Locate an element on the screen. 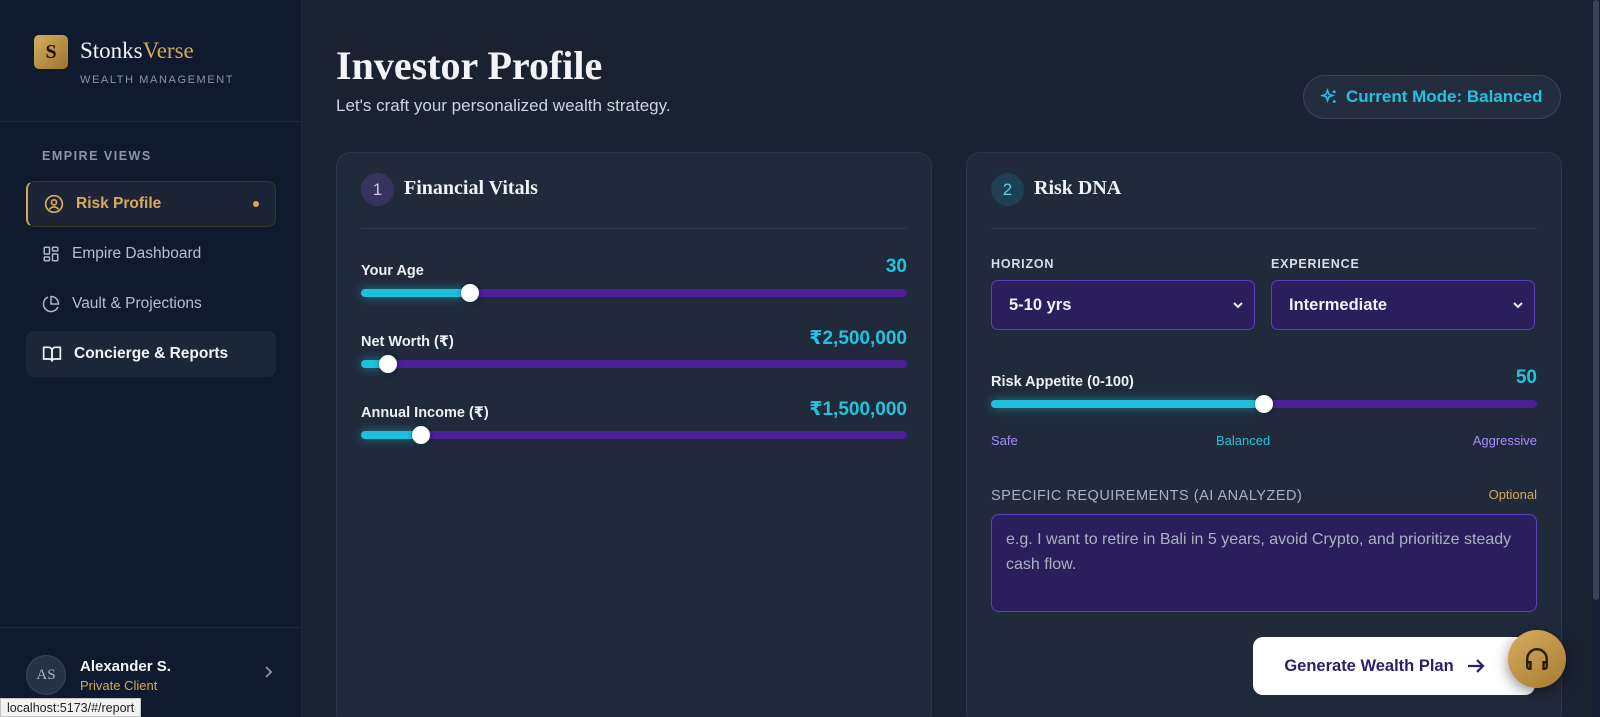 The image size is (1600, 717). horizon-selected-value: 5-10 yrs is located at coordinates (1040, 304).